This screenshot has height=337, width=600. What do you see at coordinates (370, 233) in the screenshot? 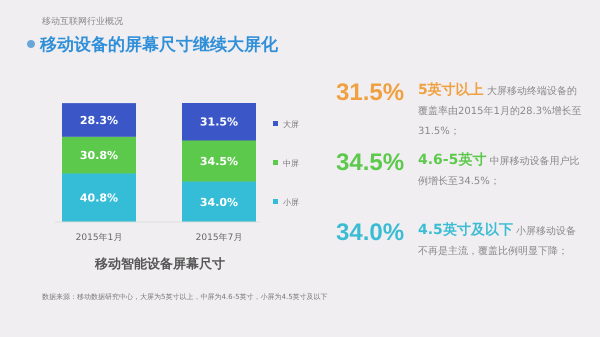
I see `text: 34.0%` at bounding box center [370, 233].